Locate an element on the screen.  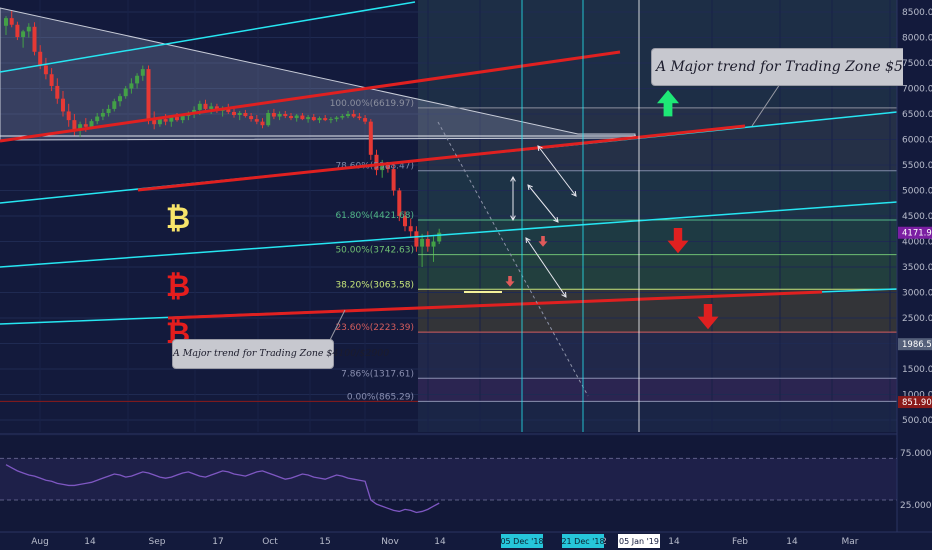
fib-label: 38.20%(3063.58) is located at coordinates (374, 285).